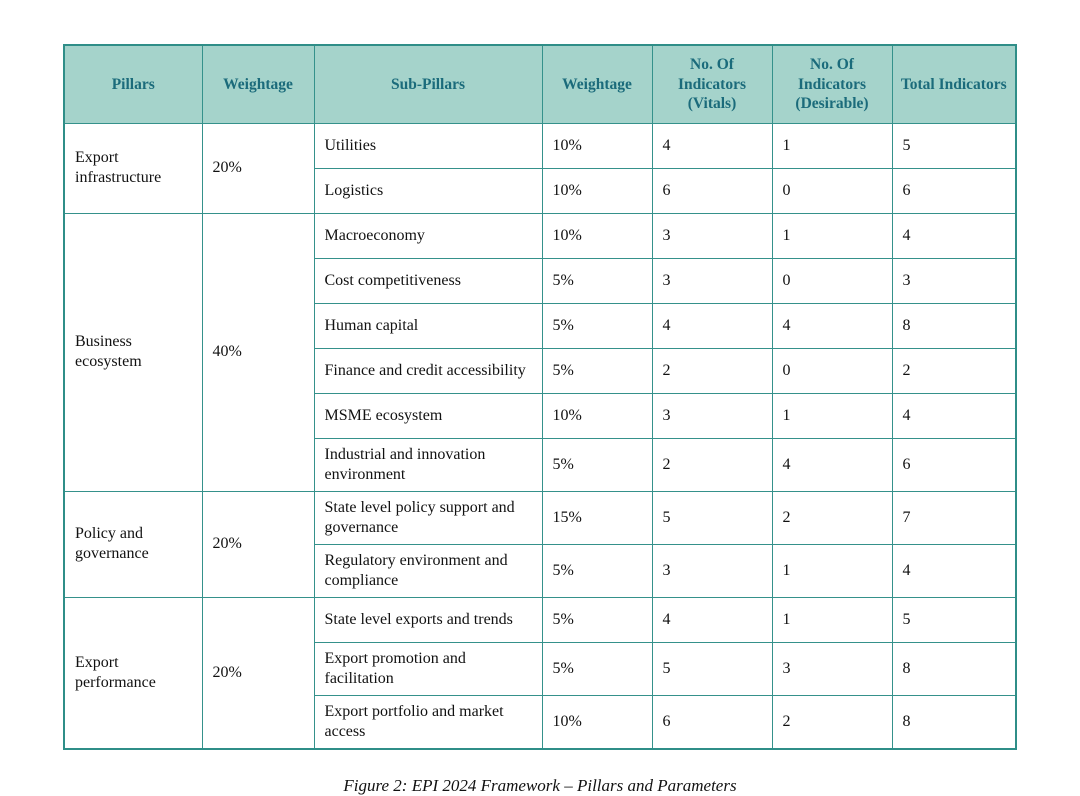  What do you see at coordinates (428, 570) in the screenshot?
I see `sub-pillar-cell: Regulatory environment and compliance` at bounding box center [428, 570].